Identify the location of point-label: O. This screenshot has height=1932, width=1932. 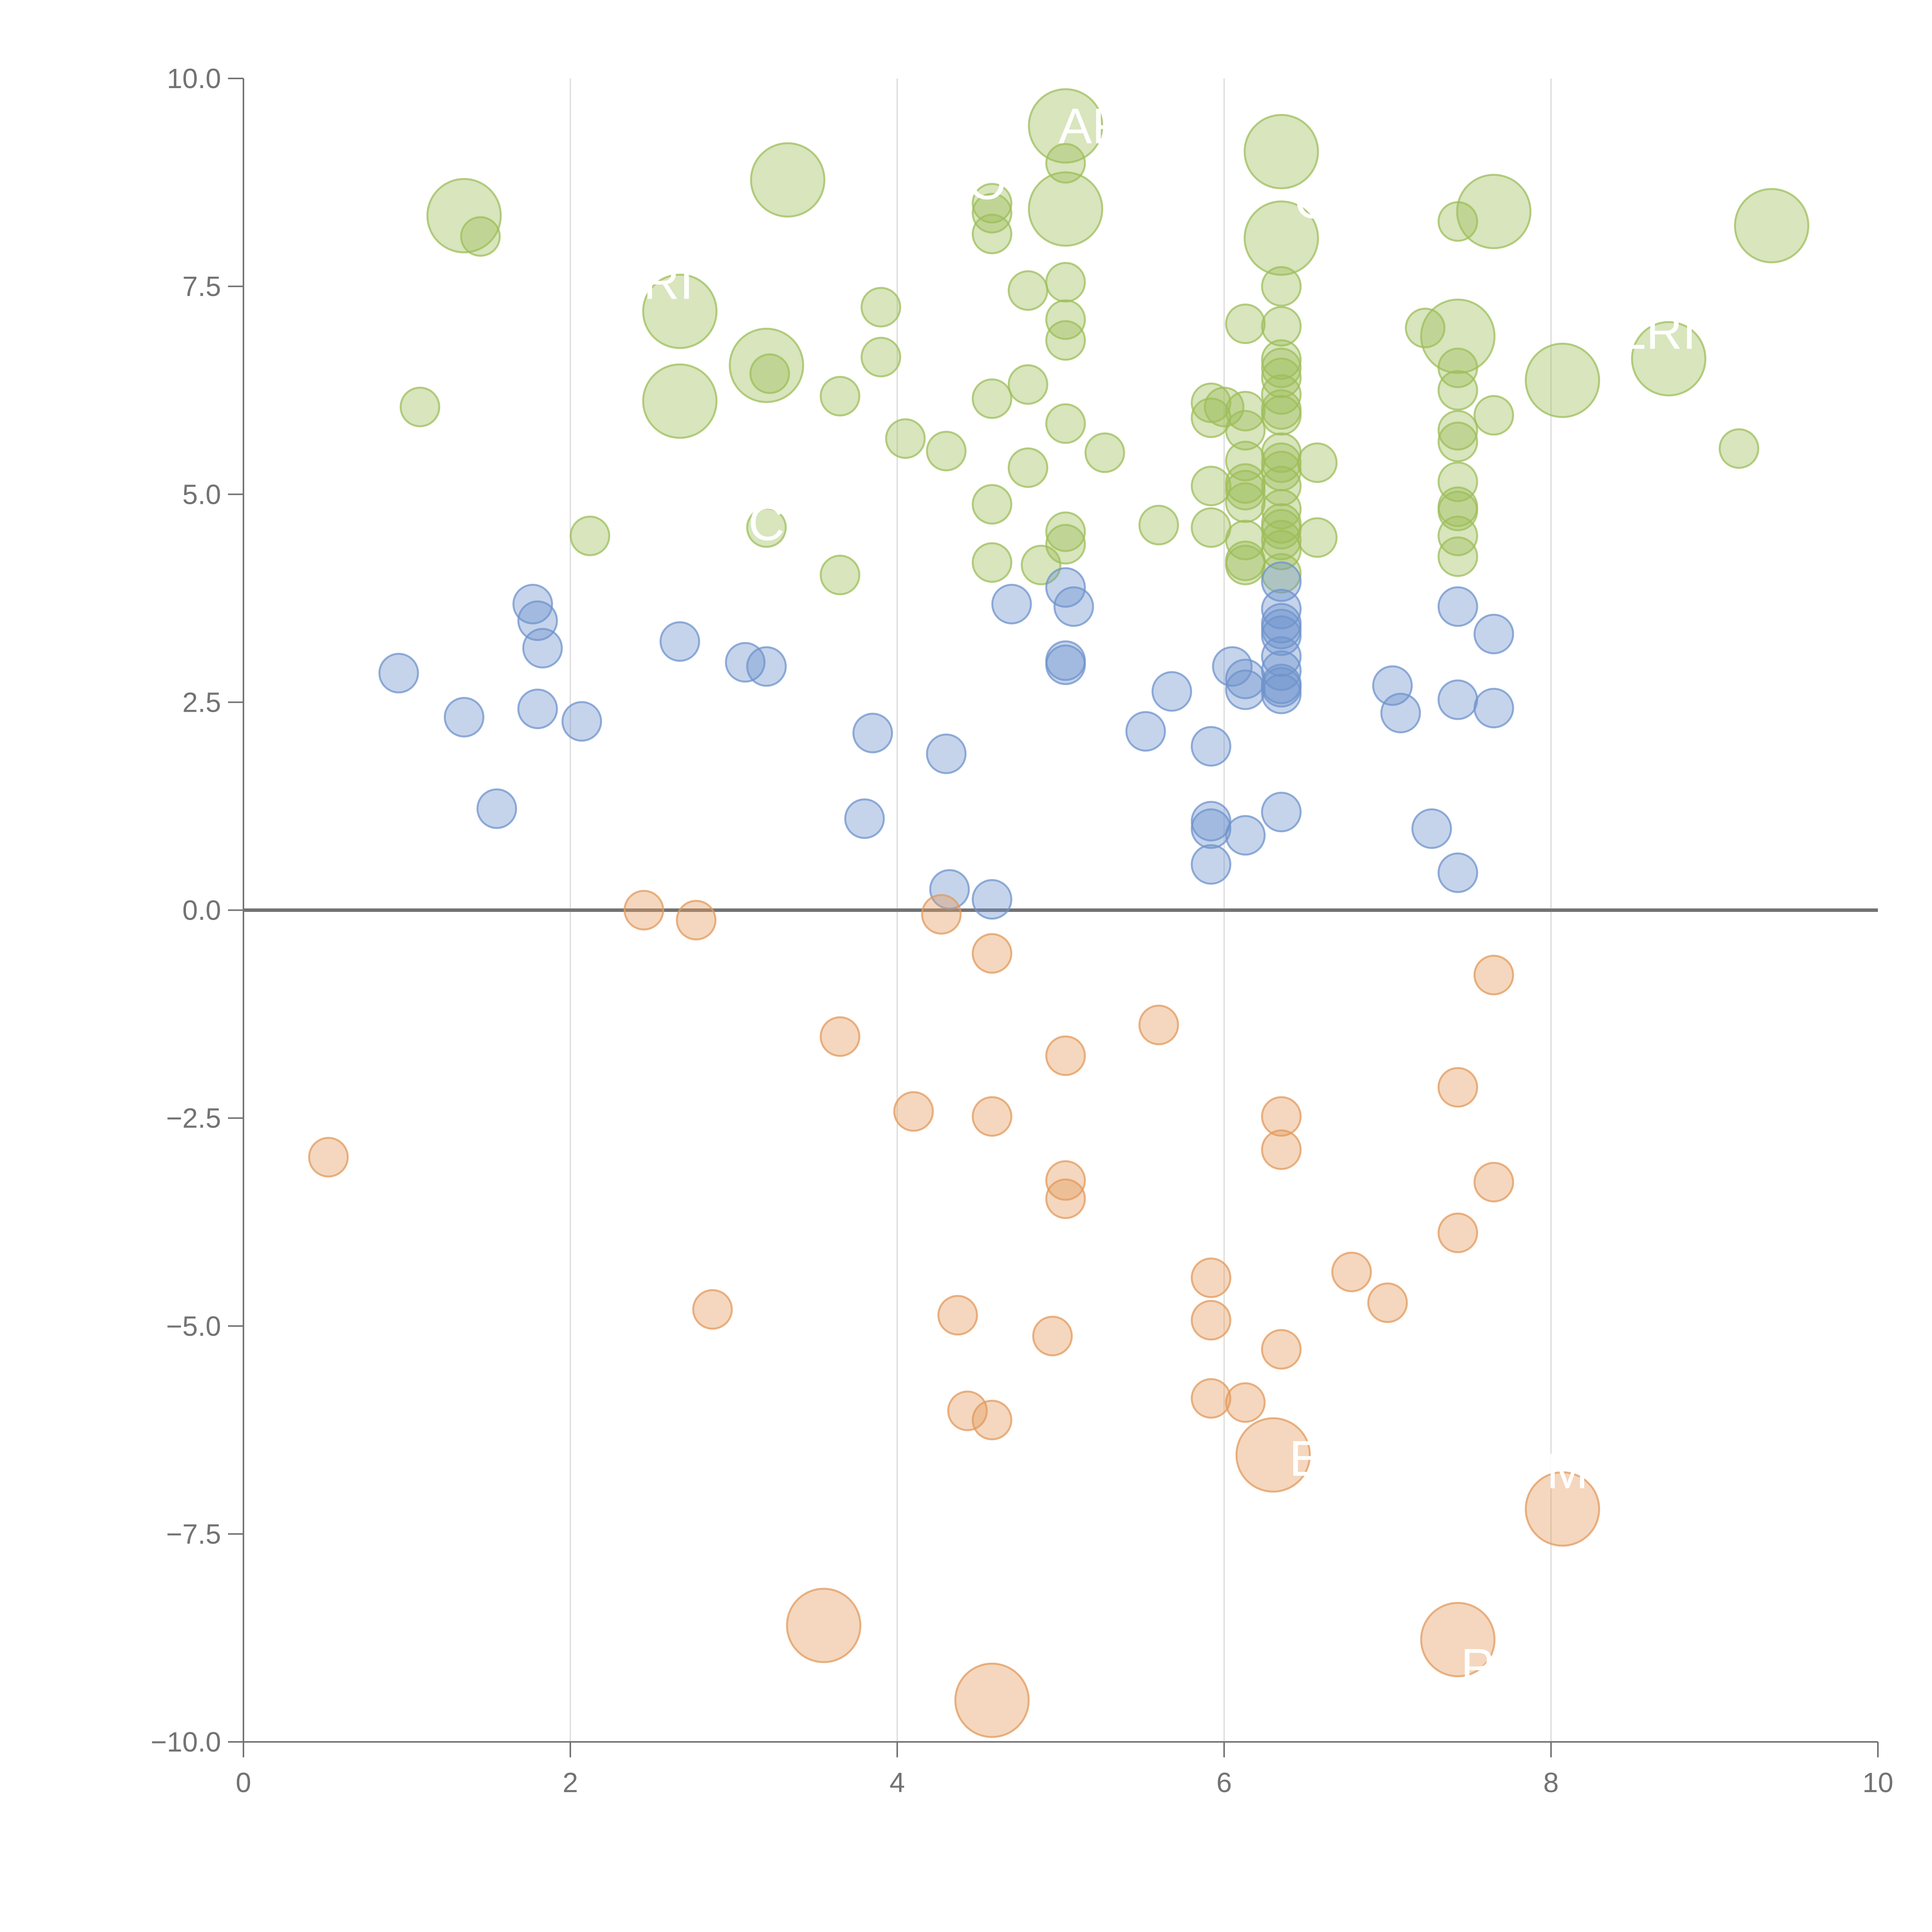
(988, 182).